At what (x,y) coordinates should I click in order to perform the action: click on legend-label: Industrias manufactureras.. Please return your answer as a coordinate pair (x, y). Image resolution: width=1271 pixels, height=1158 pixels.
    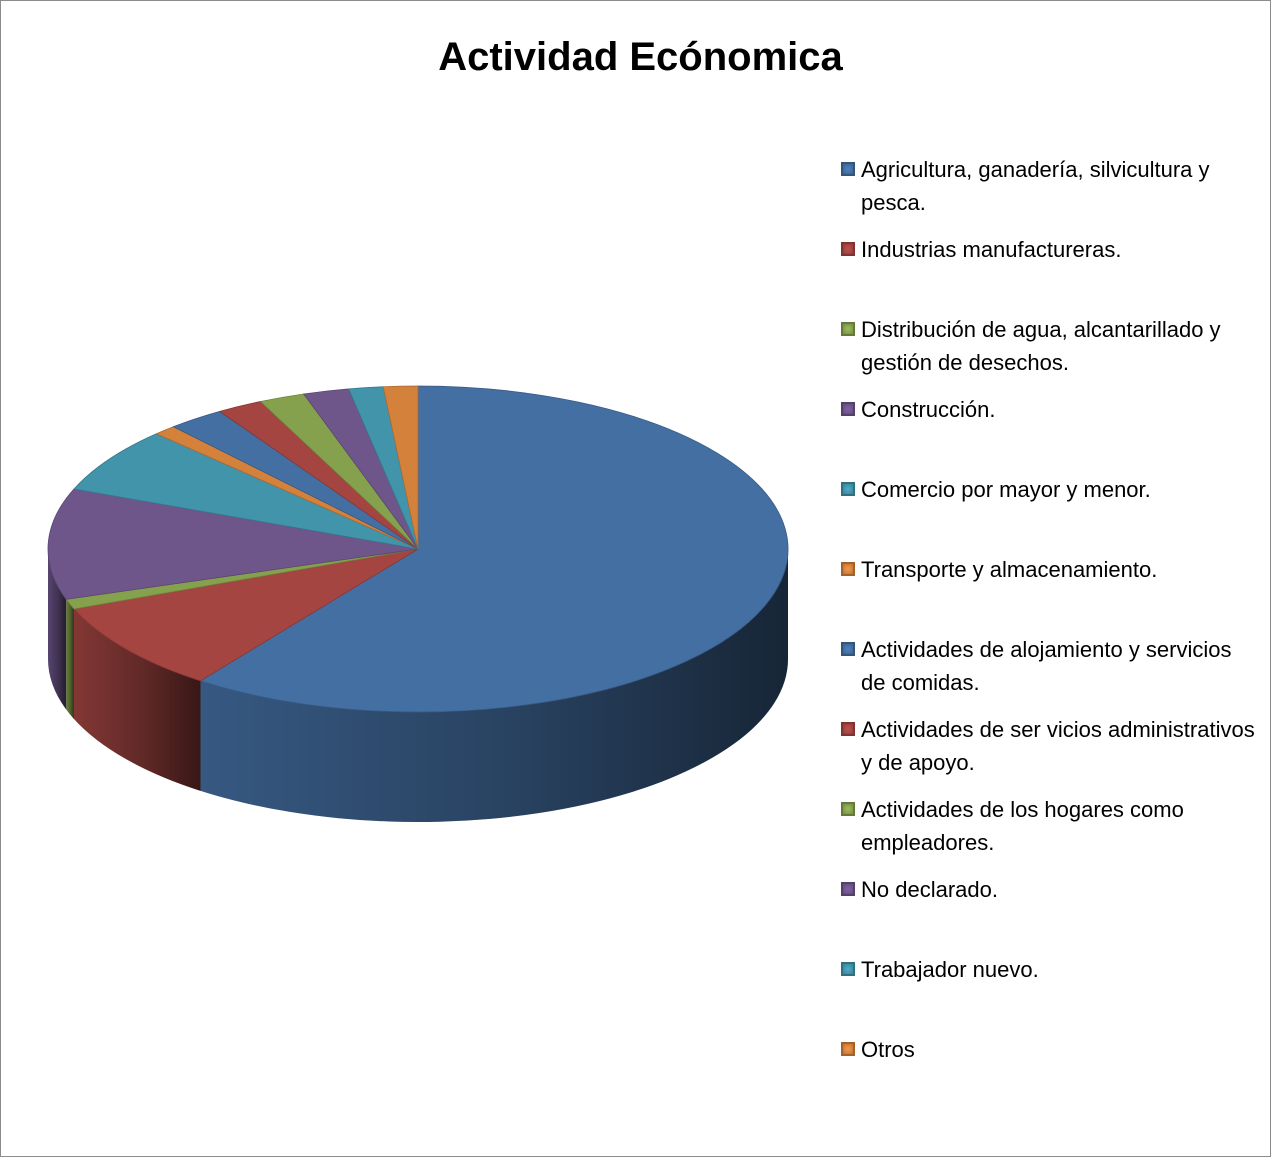
    Looking at the image, I should click on (991, 249).